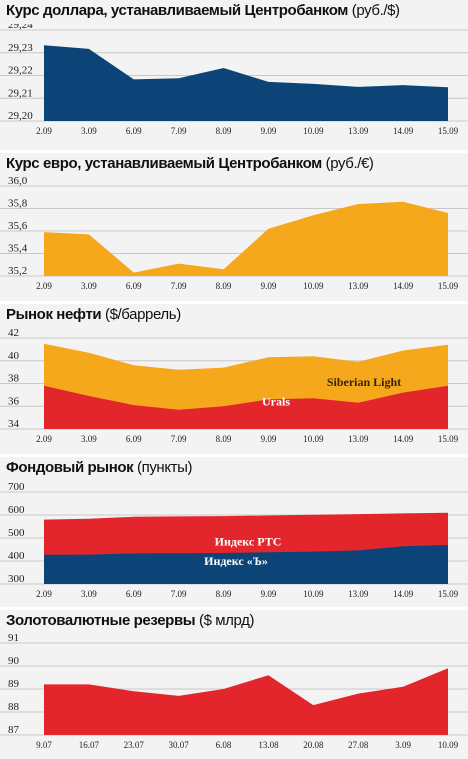 This screenshot has width=468, height=759. Describe the element at coordinates (18, 226) in the screenshot. I see `y-tick-label: 35,6` at that location.